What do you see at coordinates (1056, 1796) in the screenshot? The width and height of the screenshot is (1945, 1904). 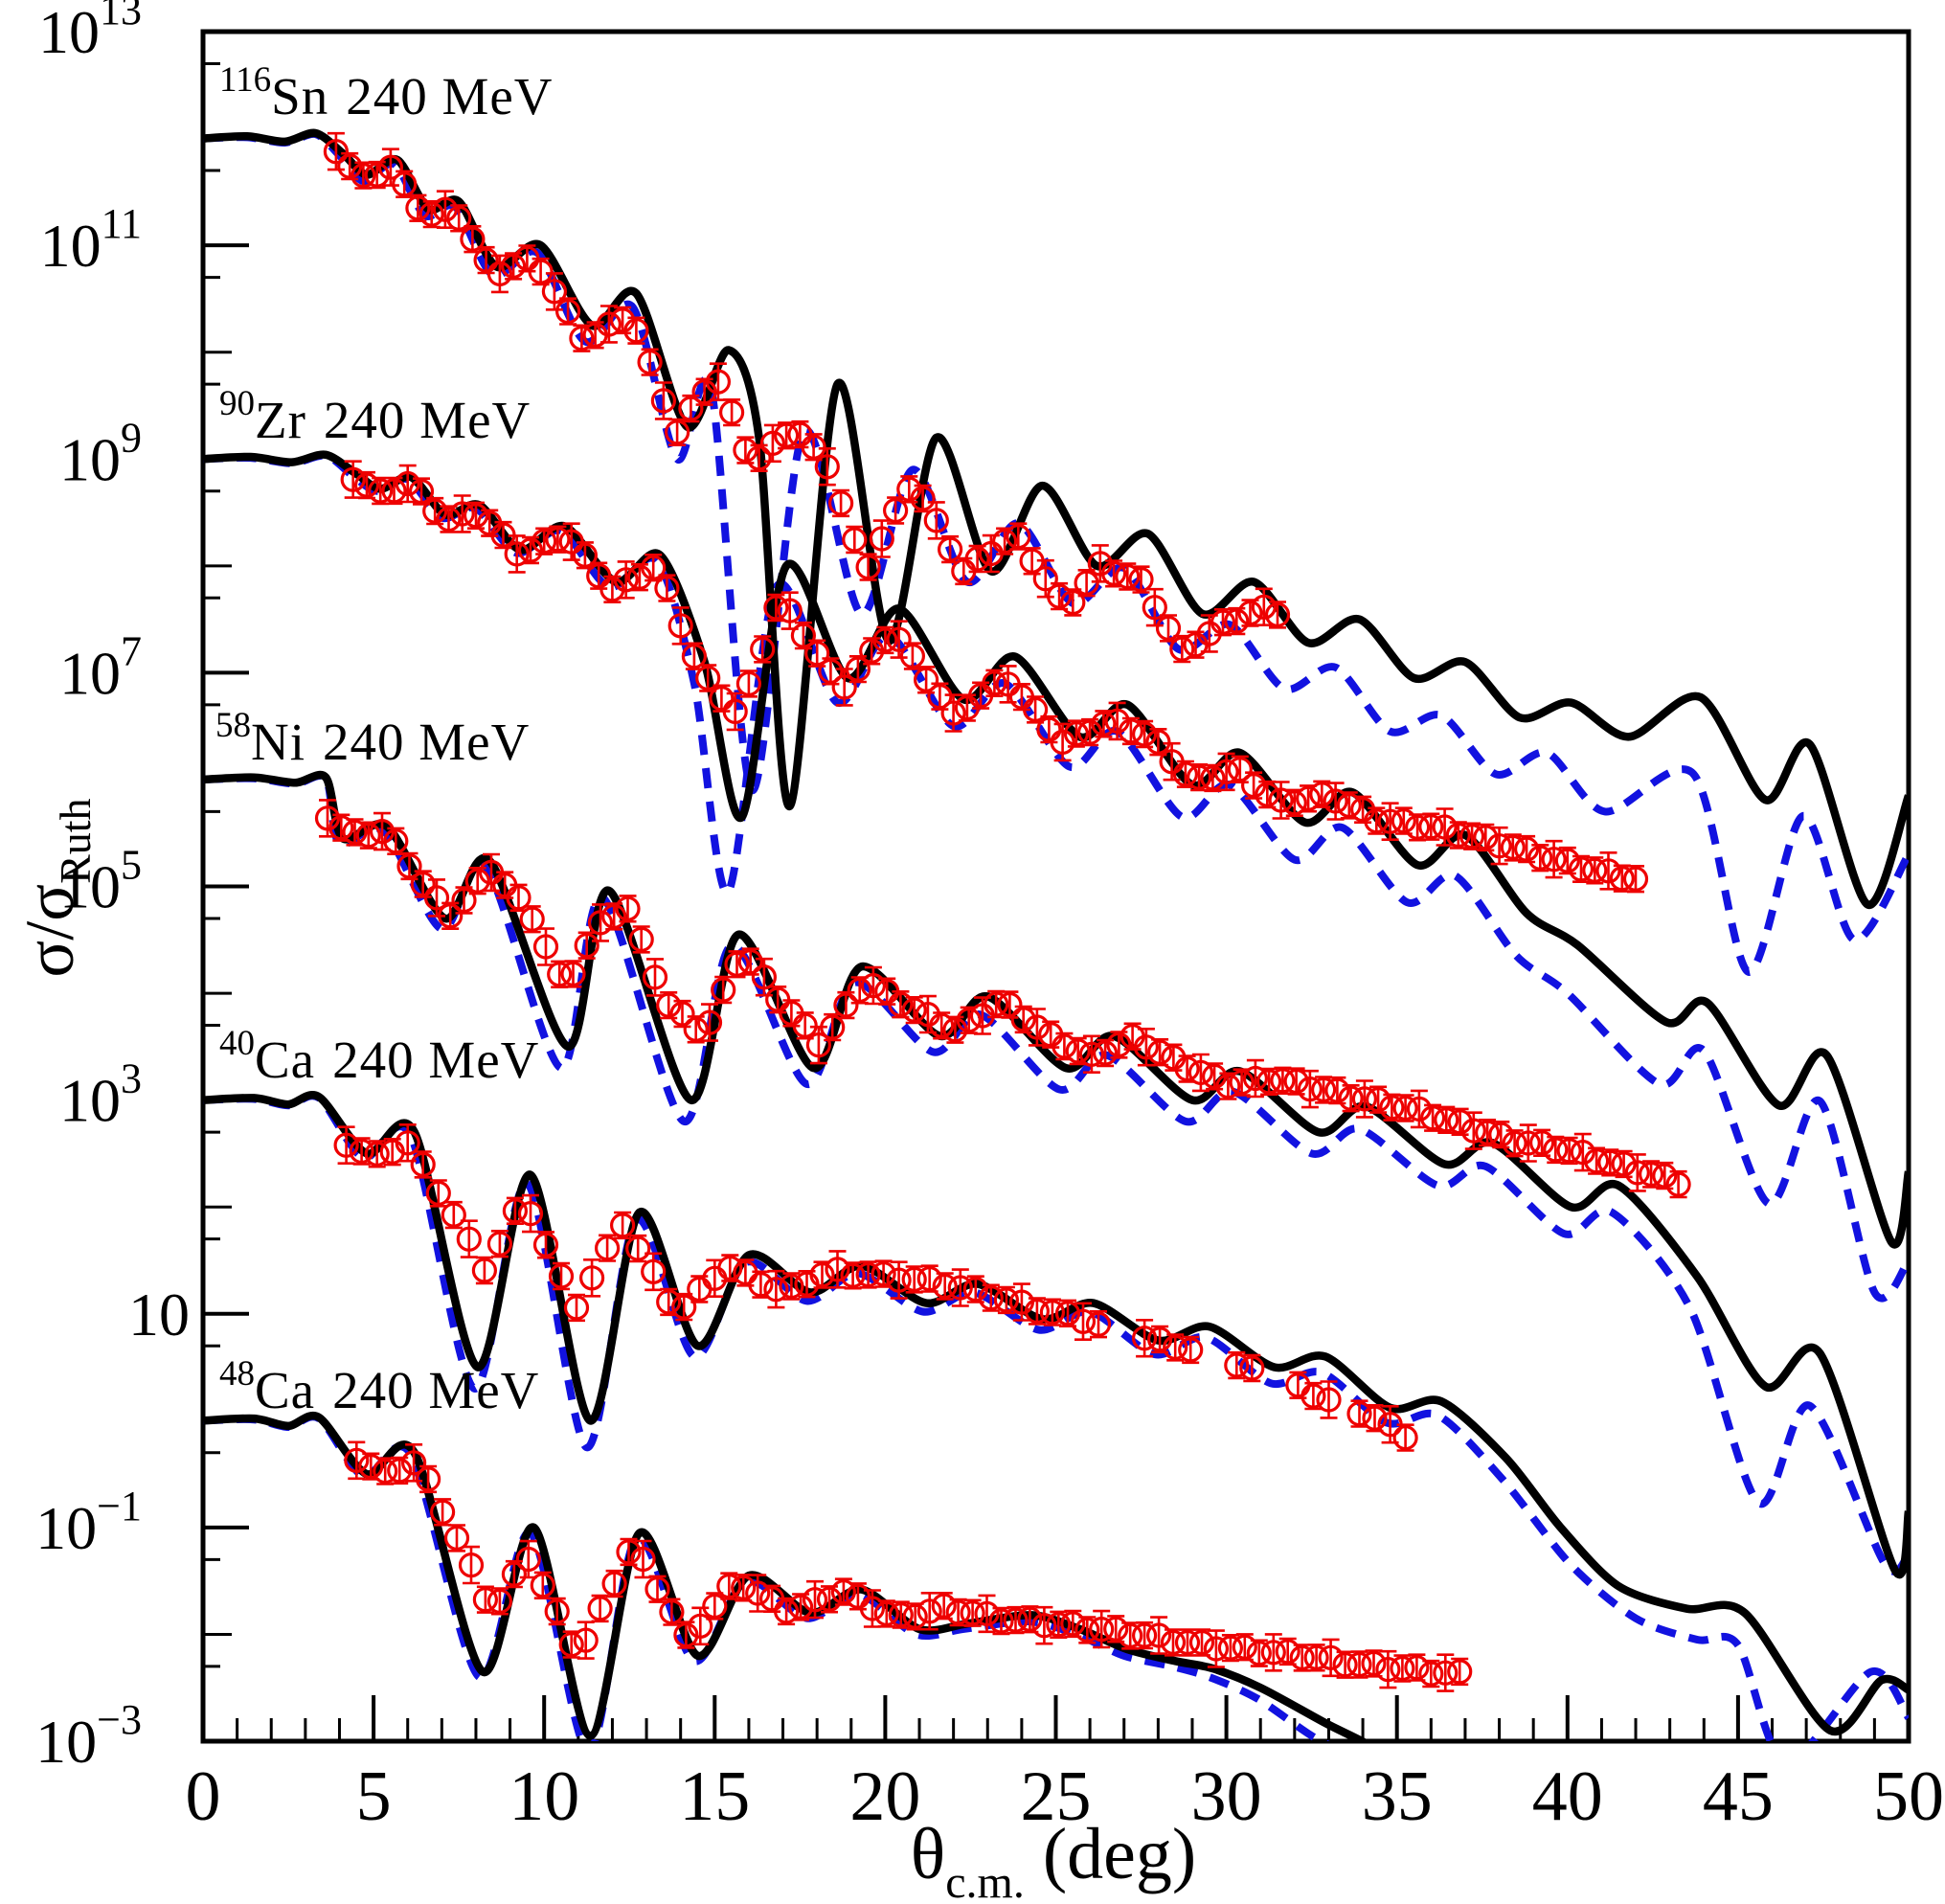 I see `svg-text: 25` at bounding box center [1056, 1796].